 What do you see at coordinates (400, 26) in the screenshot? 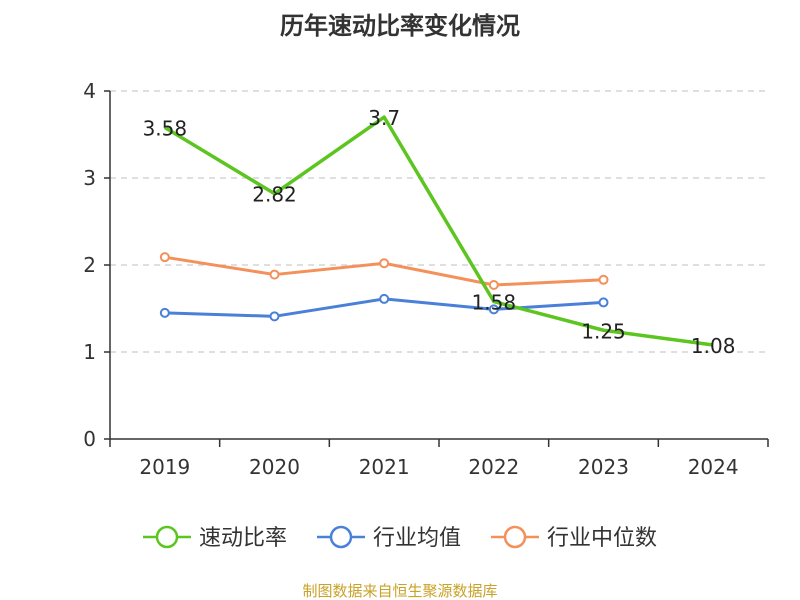
I see `chart-title: 历年速动比率变化情况` at bounding box center [400, 26].